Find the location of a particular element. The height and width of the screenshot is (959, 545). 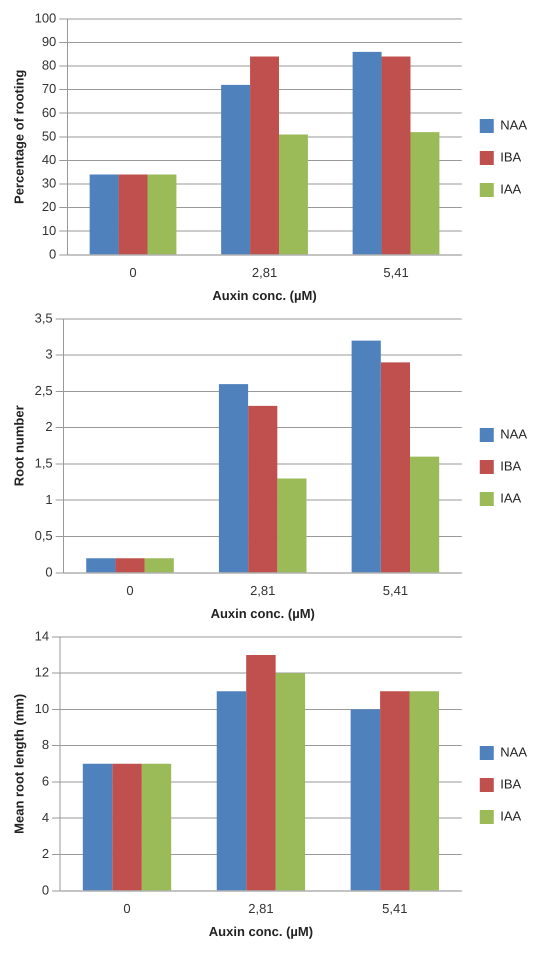

y-tick-label: 0,5 is located at coordinates (43, 536).